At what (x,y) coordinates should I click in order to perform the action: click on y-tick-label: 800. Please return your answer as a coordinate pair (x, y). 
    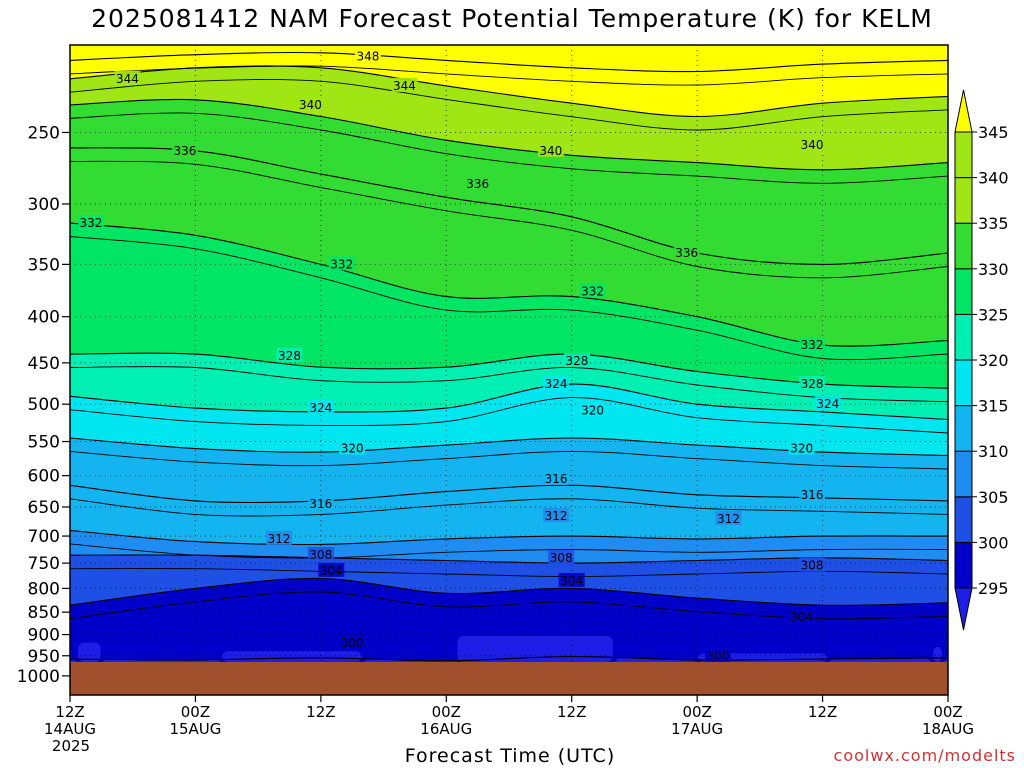
    Looking at the image, I should click on (44, 589).